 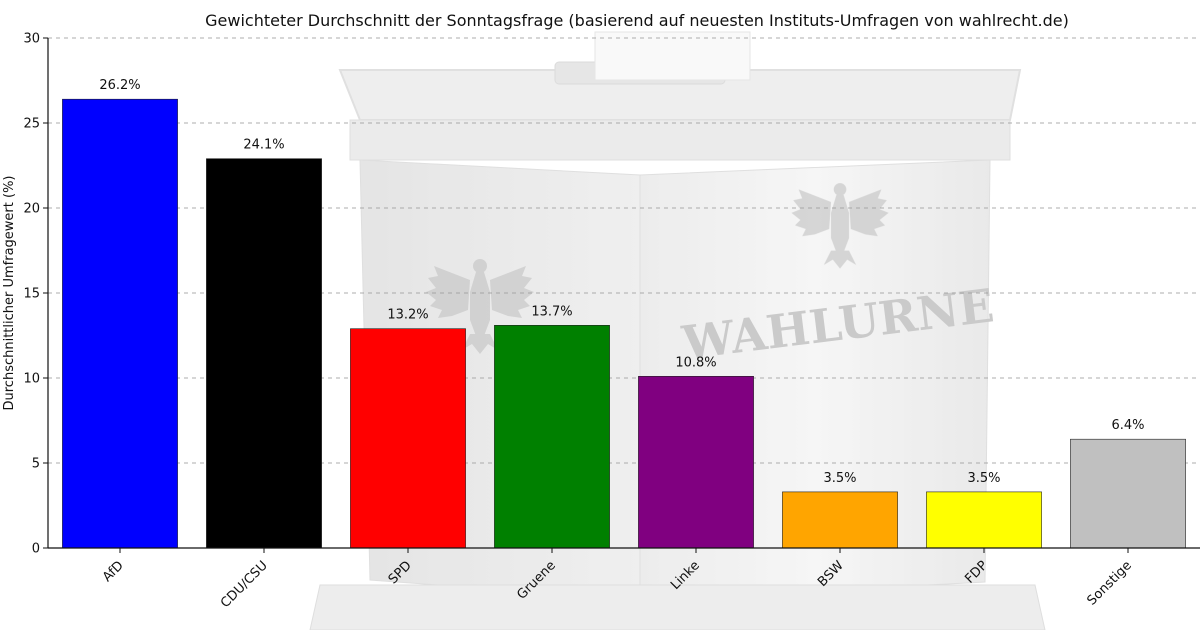 What do you see at coordinates (31, 39) in the screenshot?
I see `y-tick-label: 30` at bounding box center [31, 39].